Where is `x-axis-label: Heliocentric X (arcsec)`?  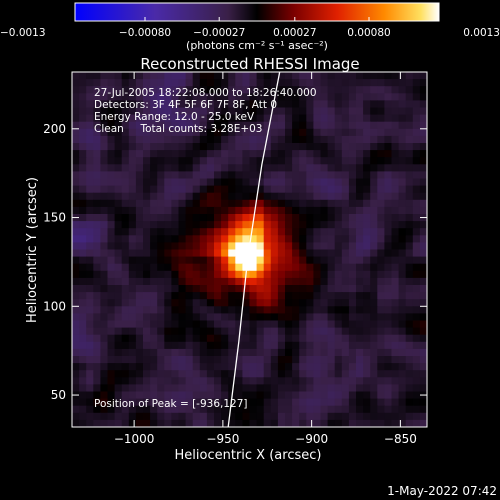
x-axis-label: Heliocentric X (arcsec) is located at coordinates (248, 455).